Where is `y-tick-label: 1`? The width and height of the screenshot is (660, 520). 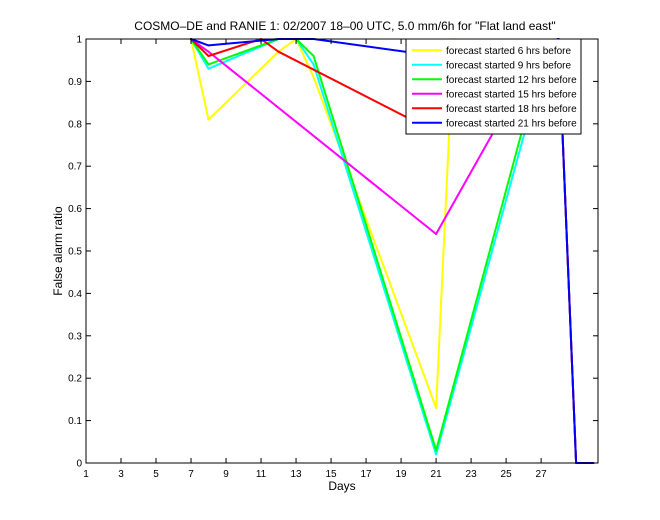
y-tick-label: 1 is located at coordinates (79, 40).